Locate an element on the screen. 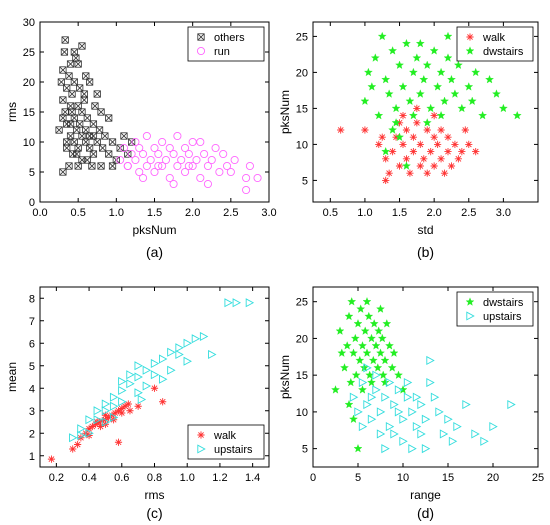  x-axis-label: pksNum is located at coordinates (154, 230).